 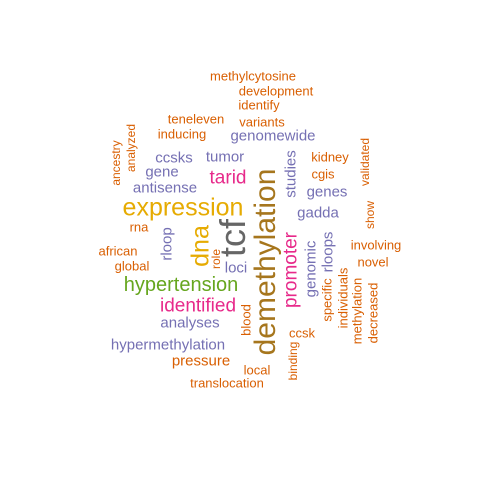 I want to click on word-blood: blood, so click(x=246, y=320).